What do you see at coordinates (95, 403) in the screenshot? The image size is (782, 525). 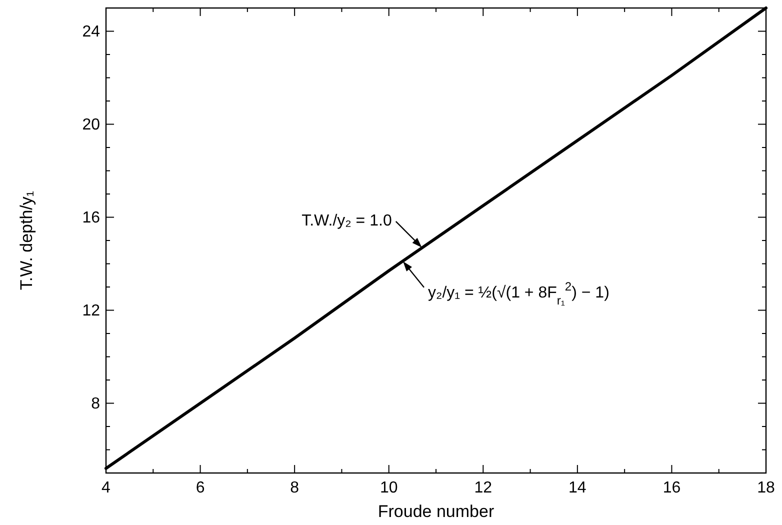 I see `y-tick-label: 8` at bounding box center [95, 403].